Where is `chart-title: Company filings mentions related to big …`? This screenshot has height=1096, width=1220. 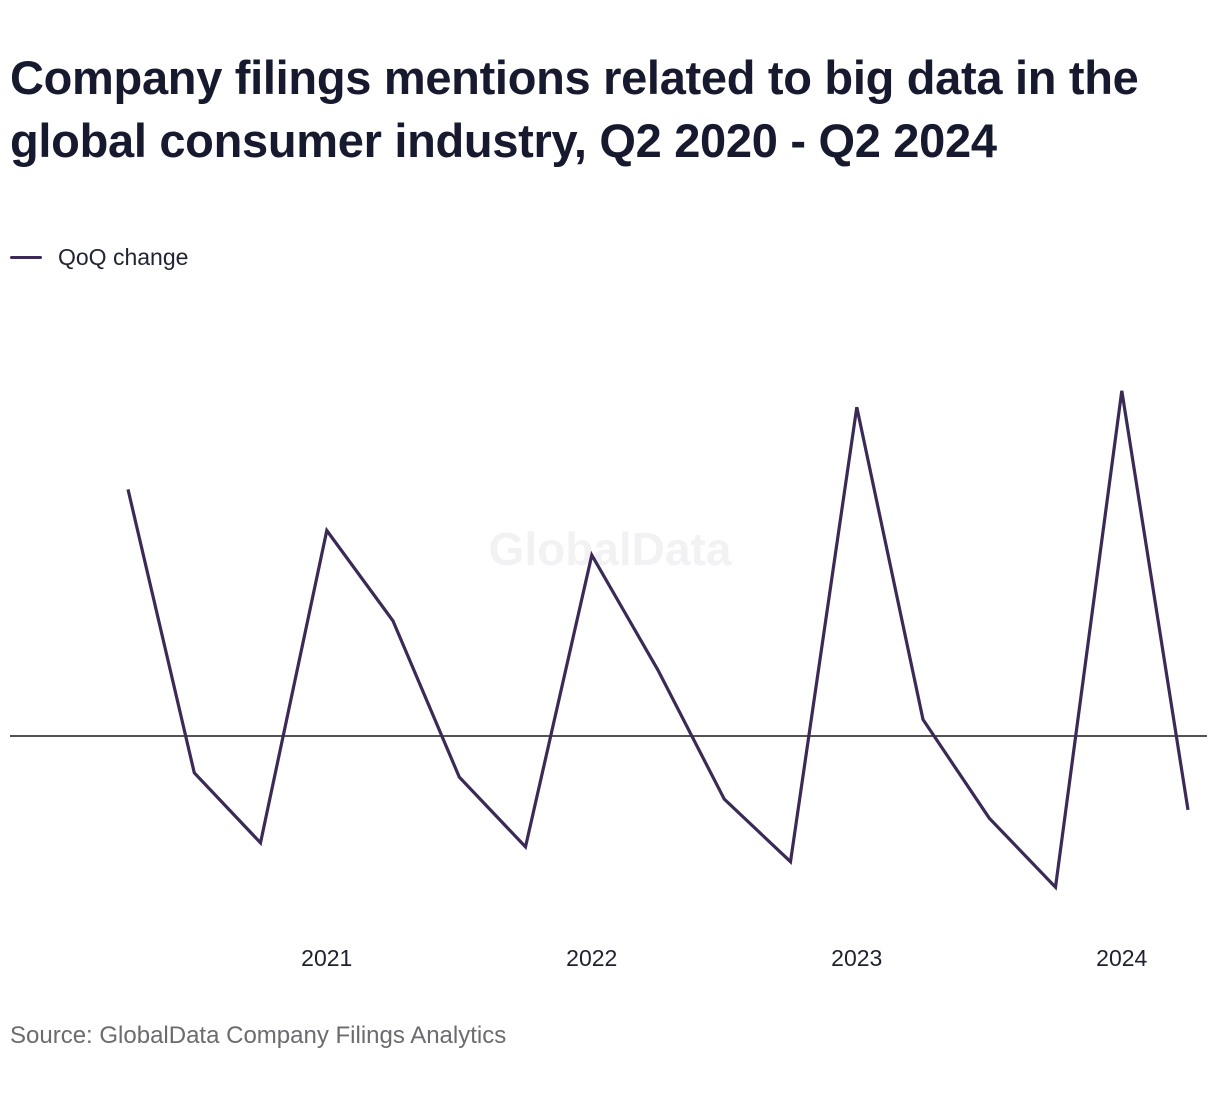 chart-title: Company filings mentions related to big … is located at coordinates (574, 109).